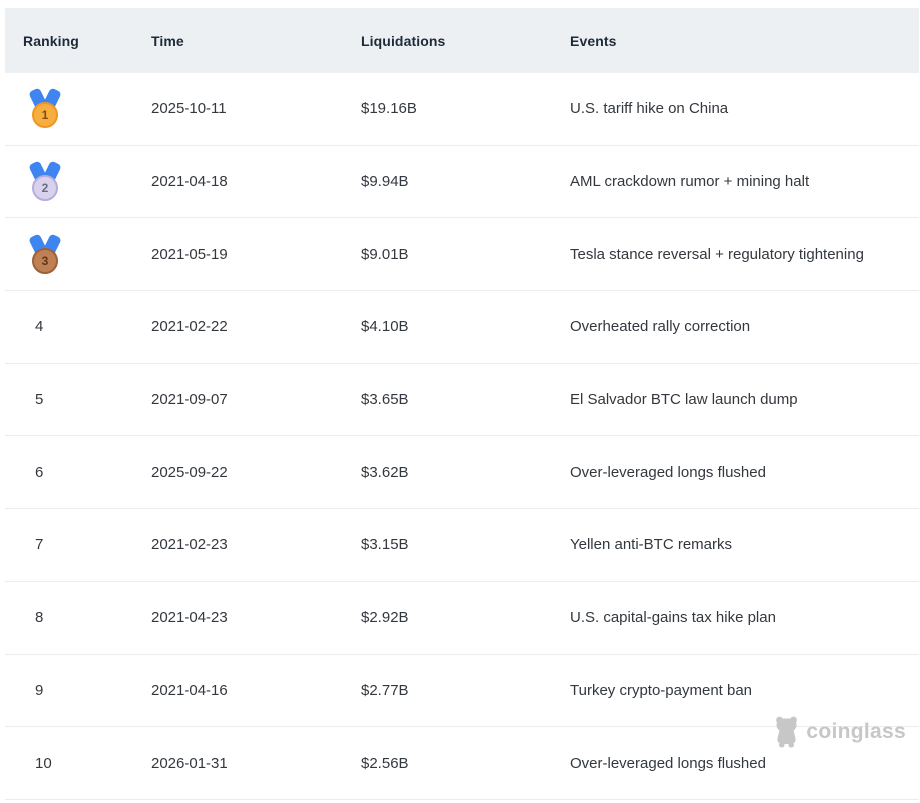  I want to click on medal-rank-number: 2, so click(45, 188).